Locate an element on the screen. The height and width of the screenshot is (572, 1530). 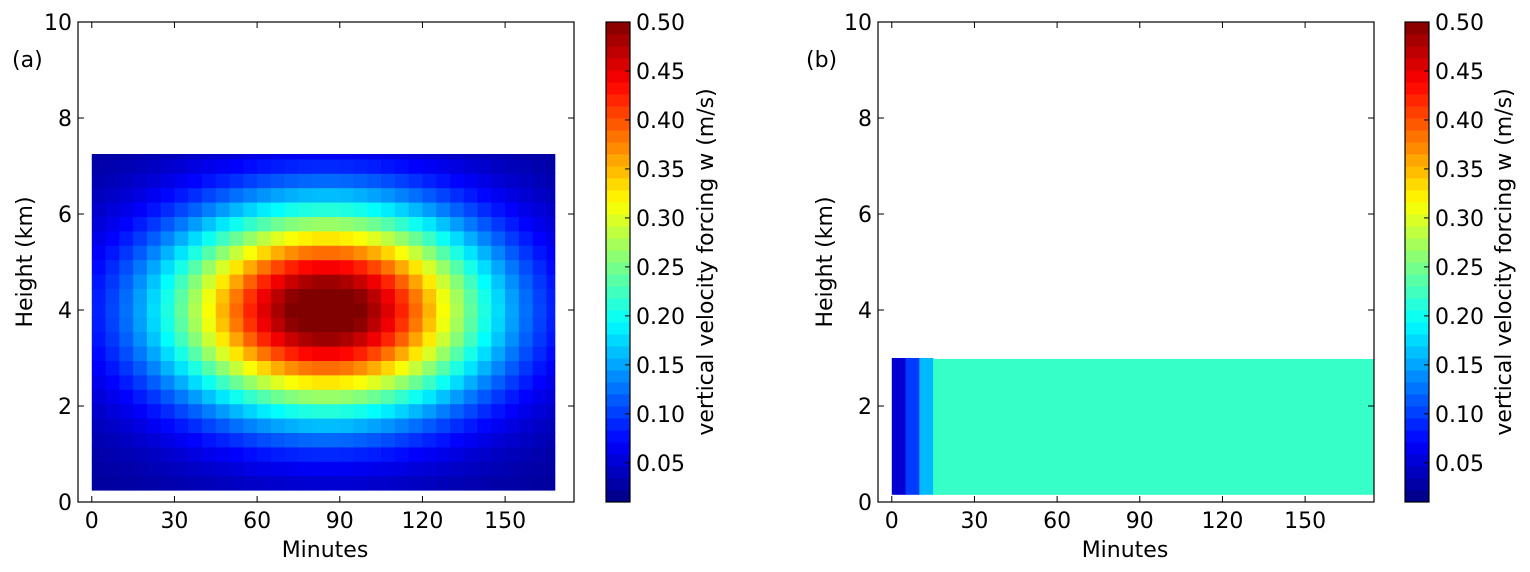
y-tick-label: 0 is located at coordinates (865, 503).